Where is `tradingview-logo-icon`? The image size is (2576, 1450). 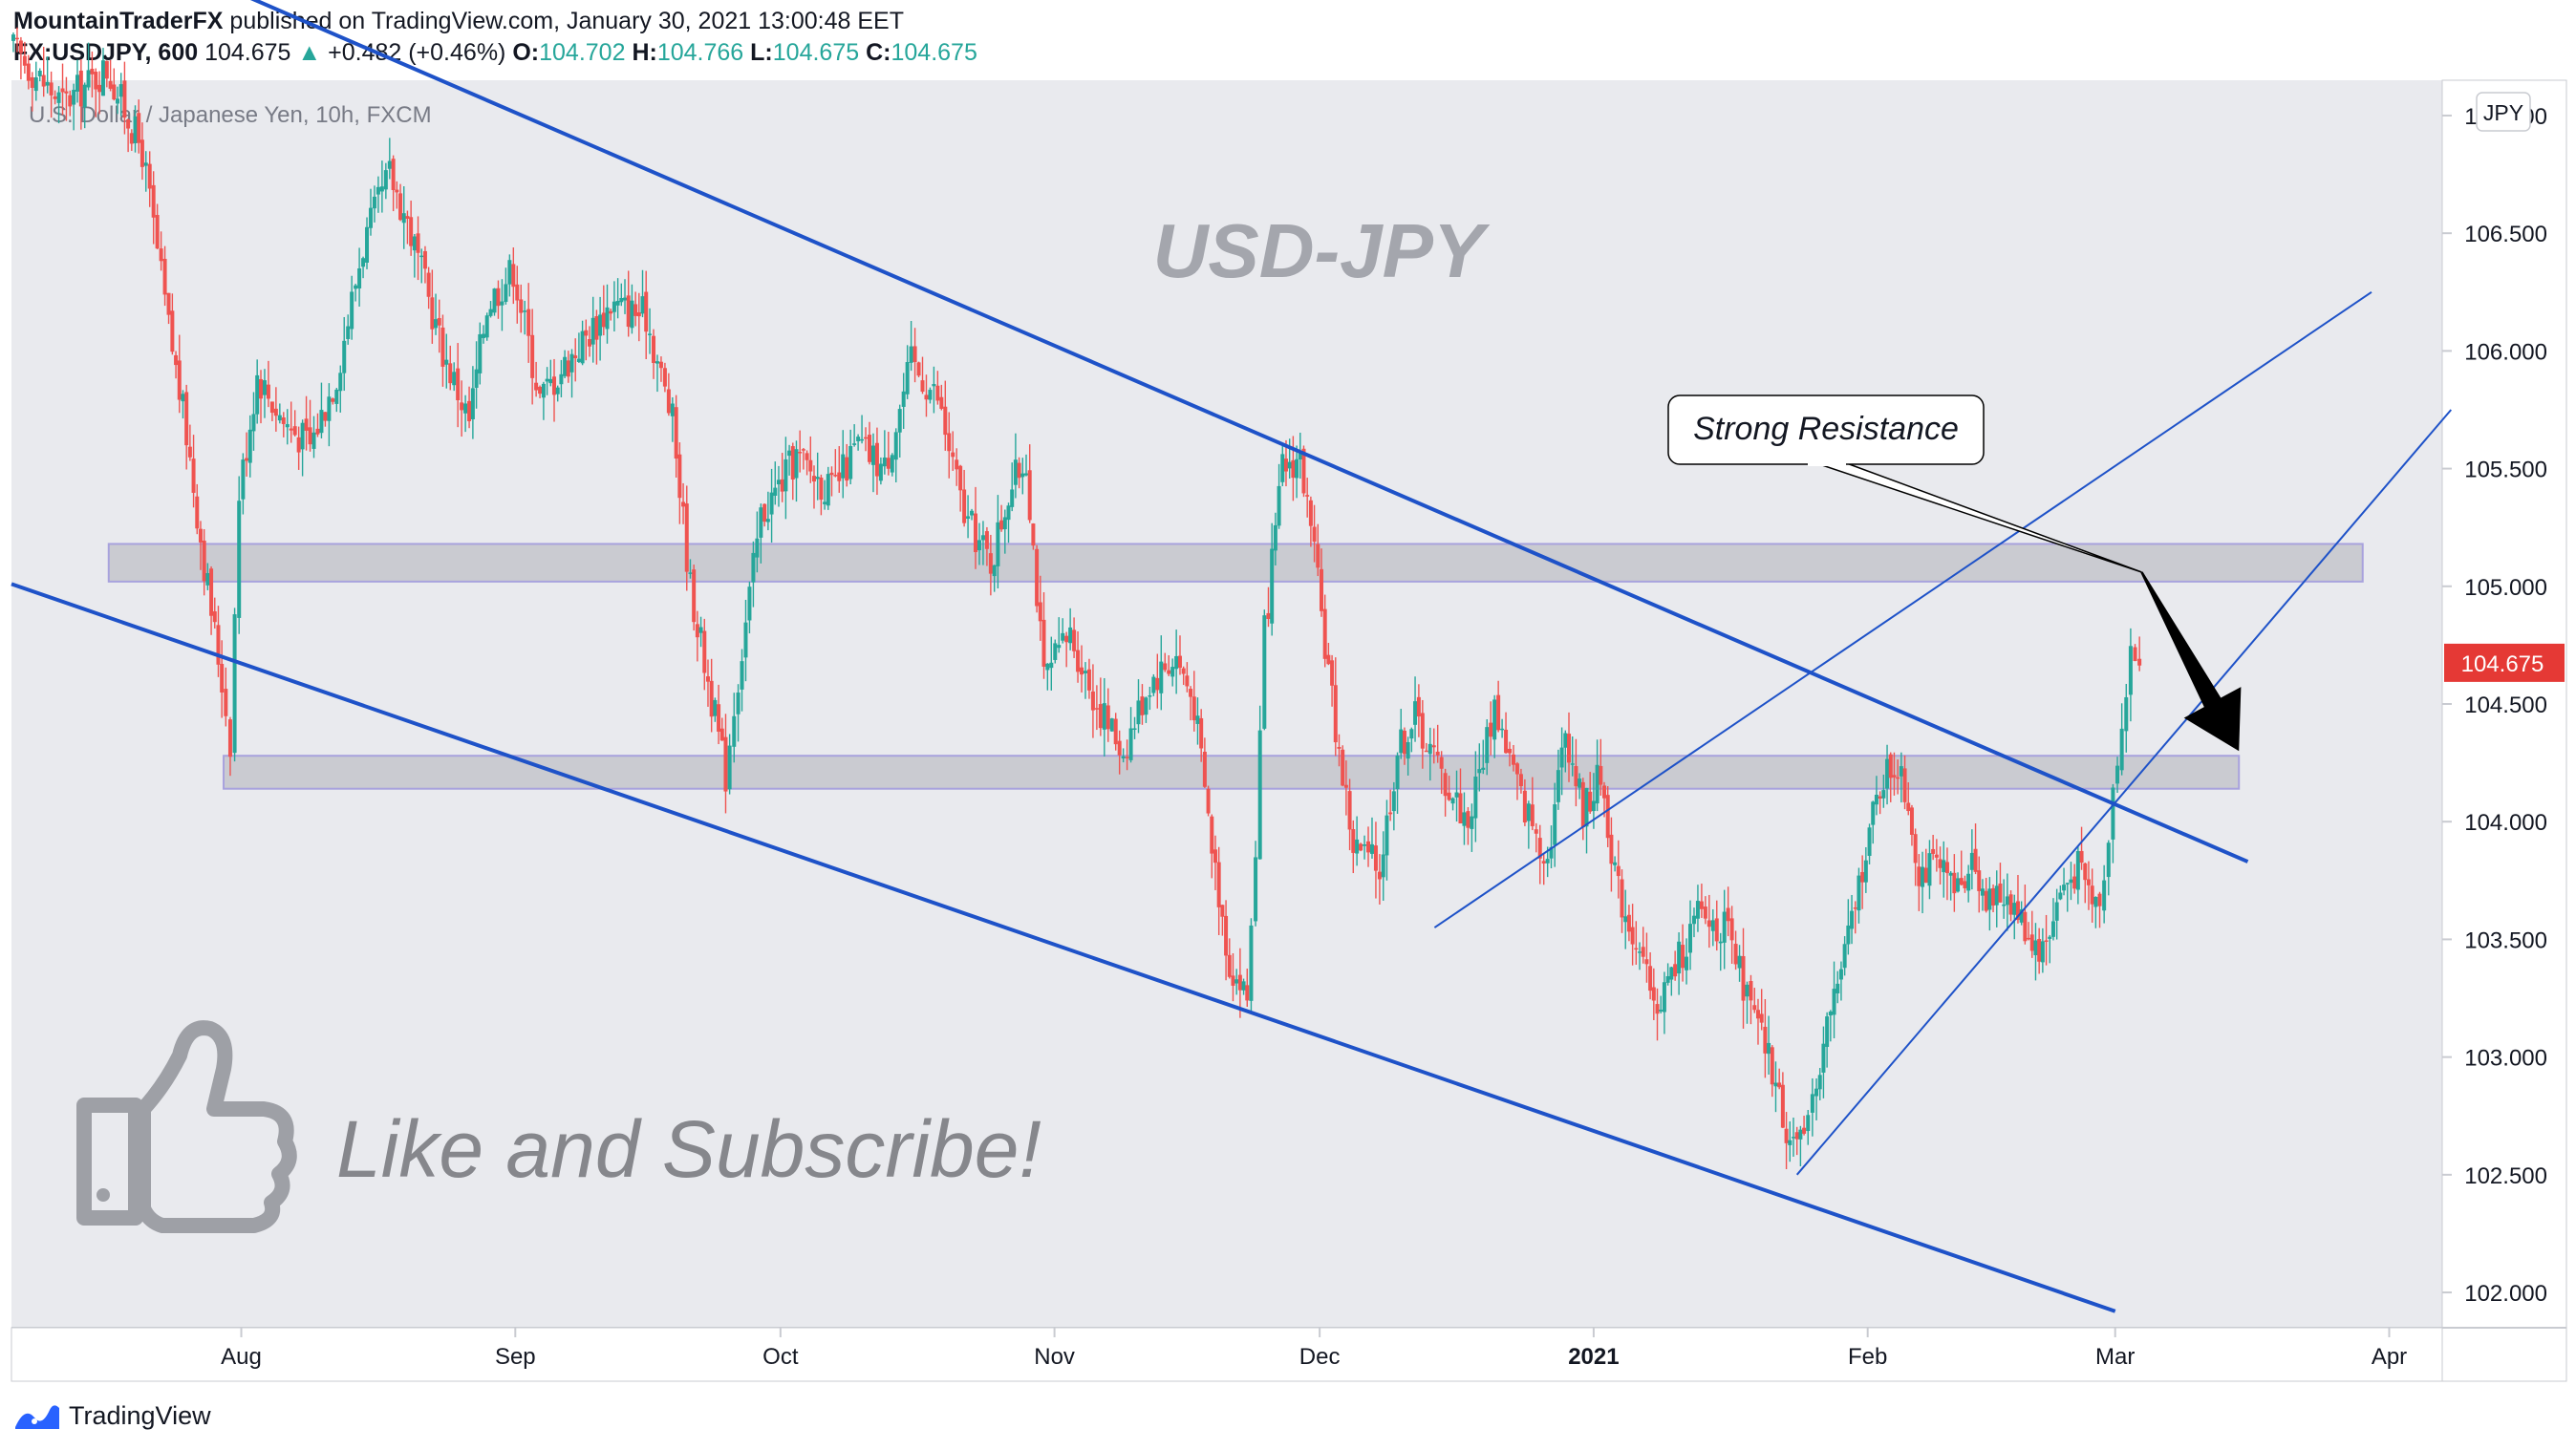
tradingview-logo-icon is located at coordinates (37, 1416).